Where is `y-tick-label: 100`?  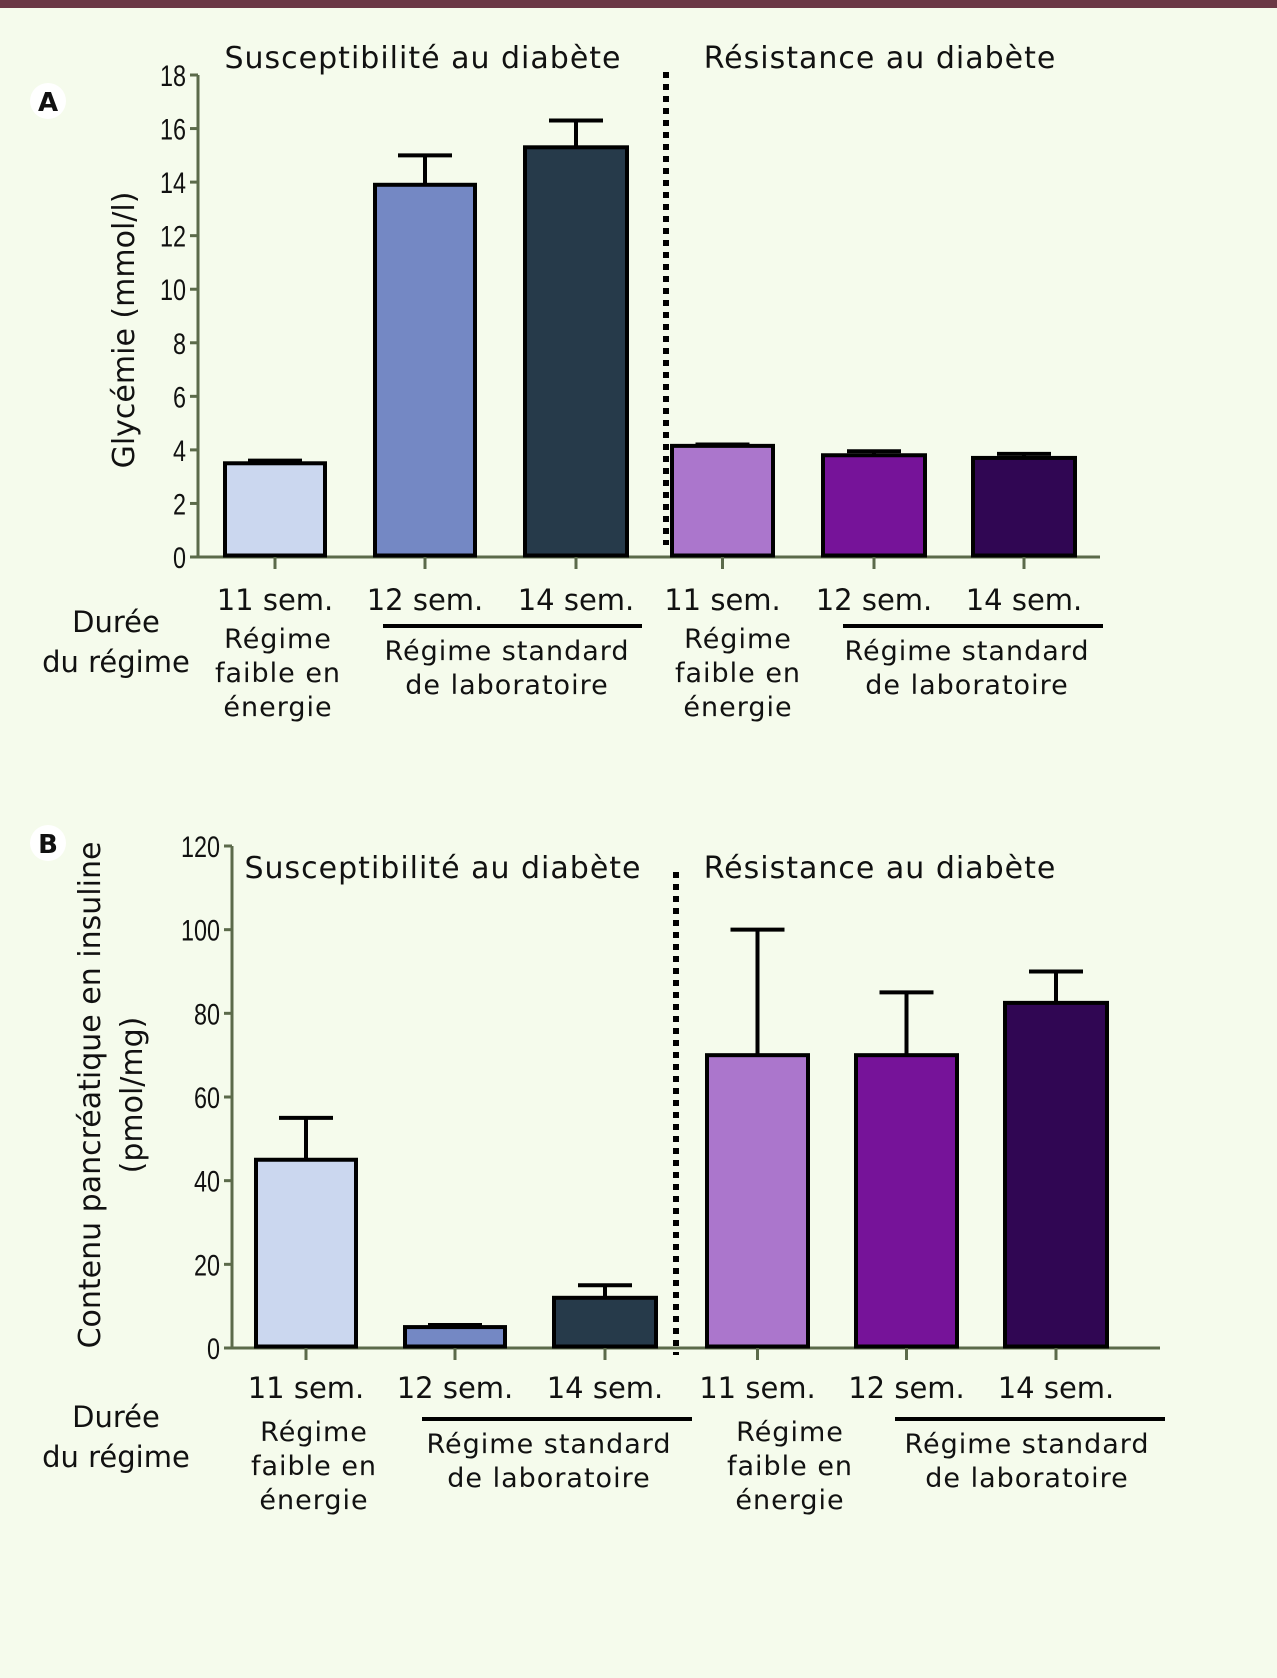
y-tick-label: 100 is located at coordinates (200, 931).